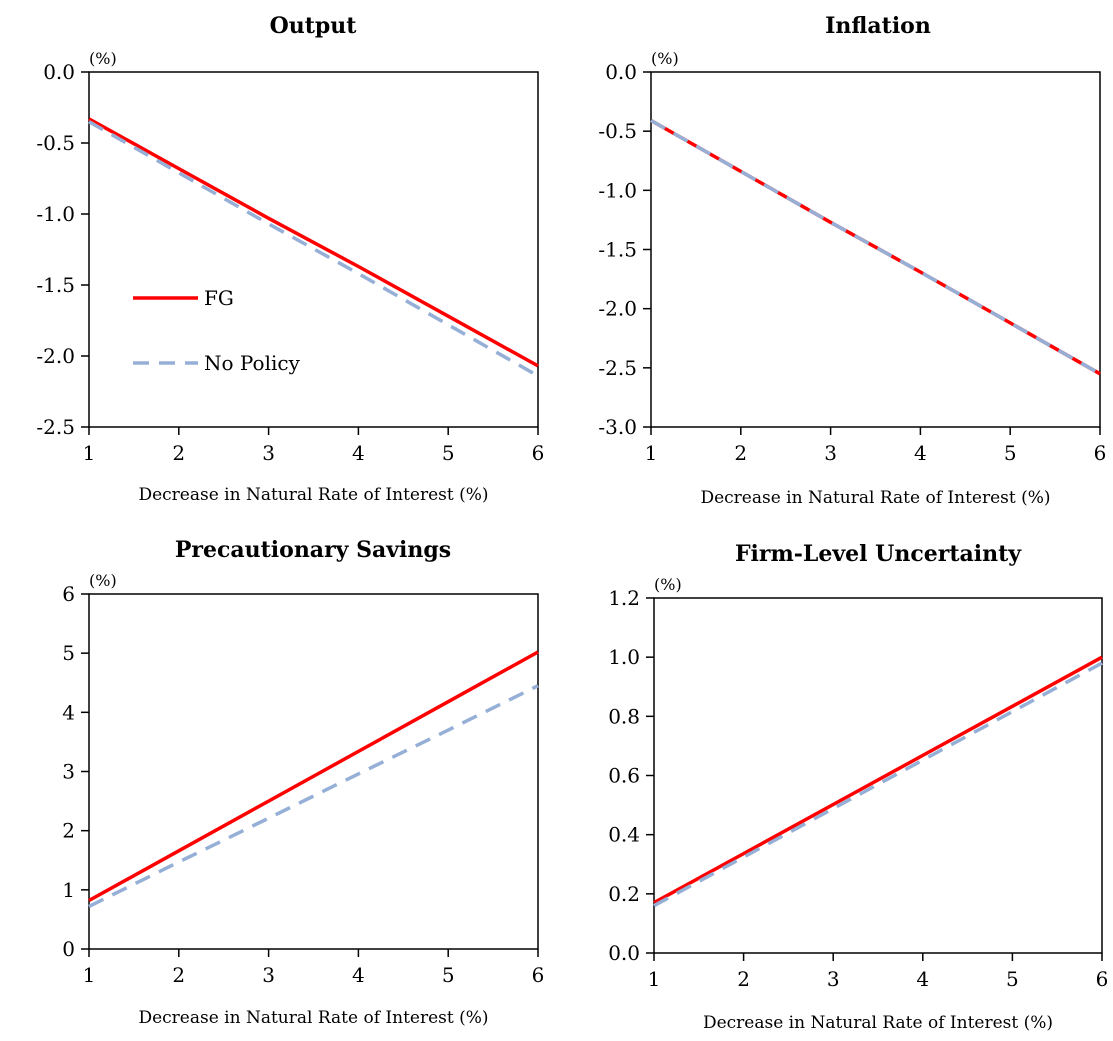 This screenshot has height=1041, width=1113. What do you see at coordinates (217, 330) in the screenshot?
I see `legend: FG No Policy` at bounding box center [217, 330].